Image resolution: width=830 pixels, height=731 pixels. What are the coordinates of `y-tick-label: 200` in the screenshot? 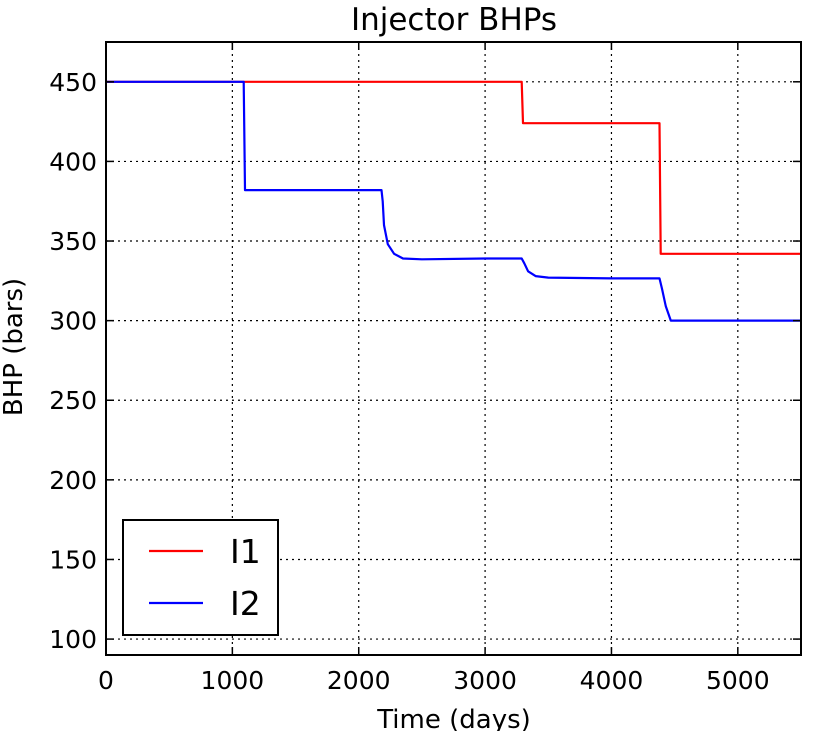 It's located at (73, 480).